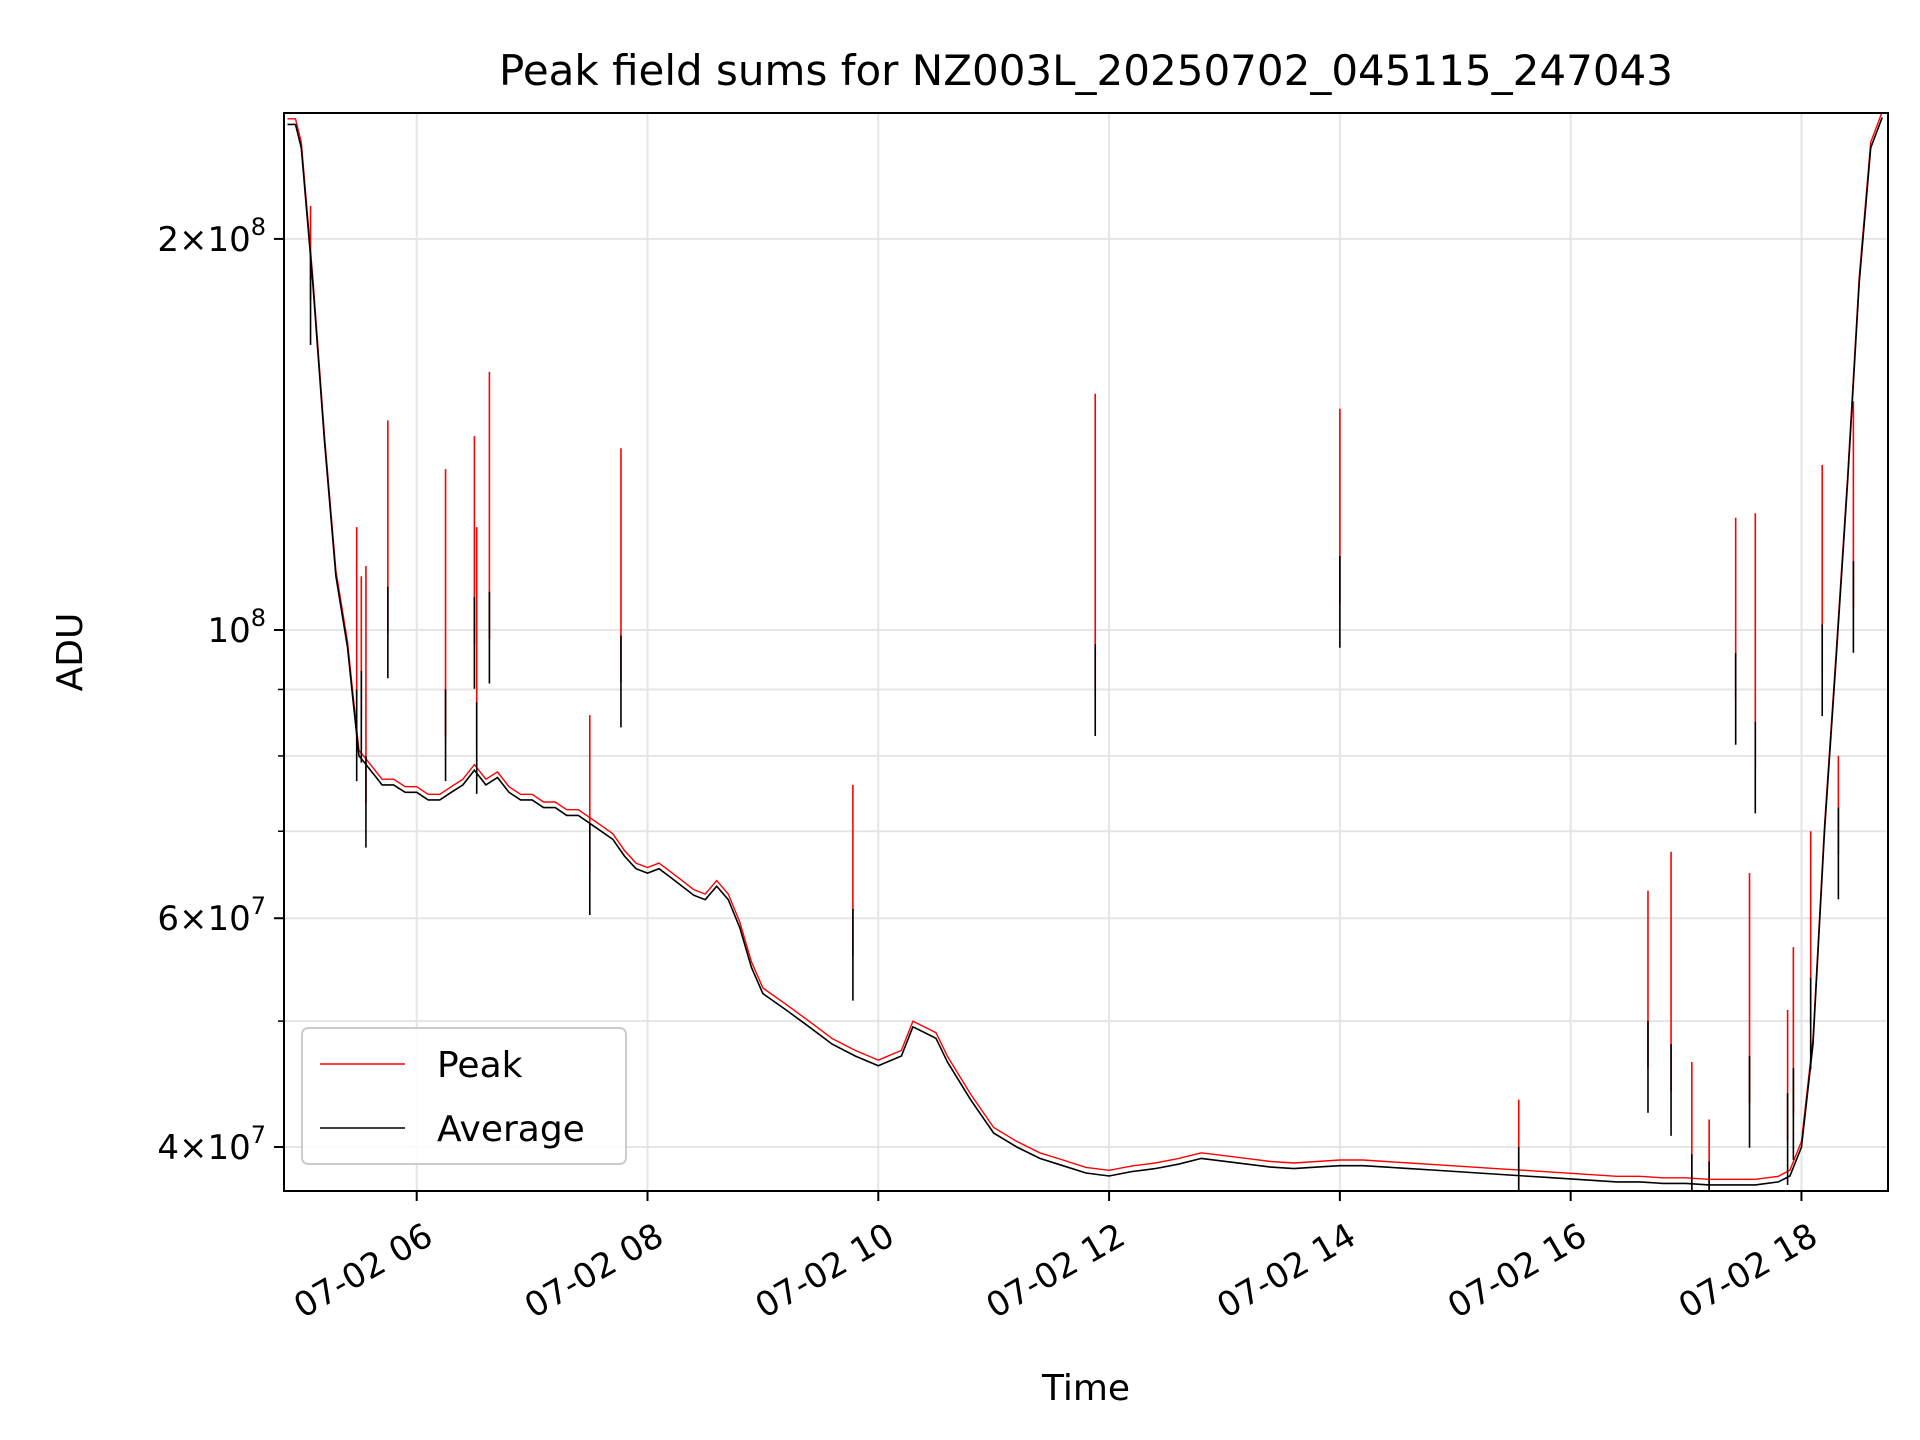 This screenshot has width=1920, height=1440. I want to click on legend-box, so click(464, 1096).